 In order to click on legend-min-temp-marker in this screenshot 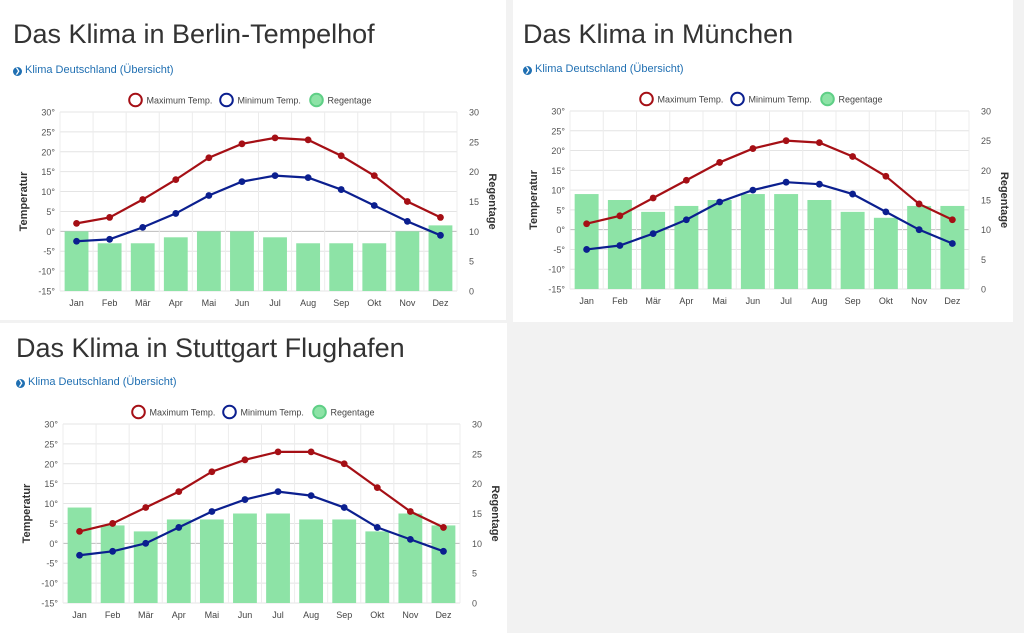, I will do `click(226, 100)`.